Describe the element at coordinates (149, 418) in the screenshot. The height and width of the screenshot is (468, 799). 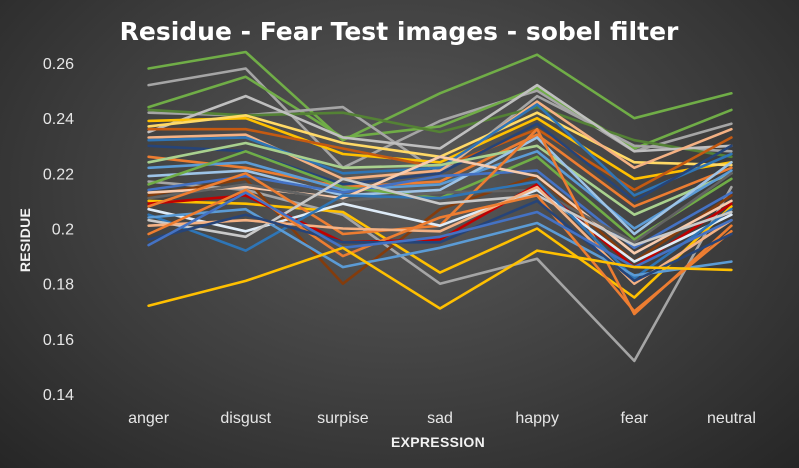
I see `x-tick-label: anger` at that location.